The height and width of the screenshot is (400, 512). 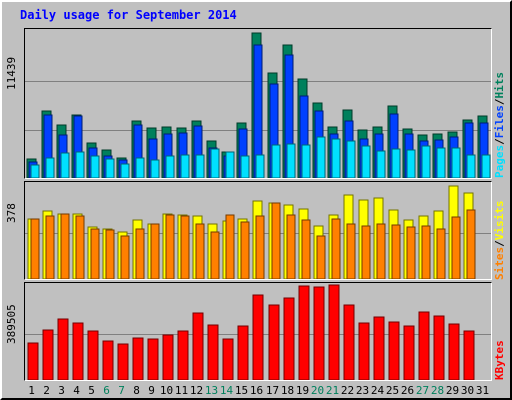 What do you see at coordinates (499, 220) in the screenshot?
I see `legend-visits: Visits` at bounding box center [499, 220].